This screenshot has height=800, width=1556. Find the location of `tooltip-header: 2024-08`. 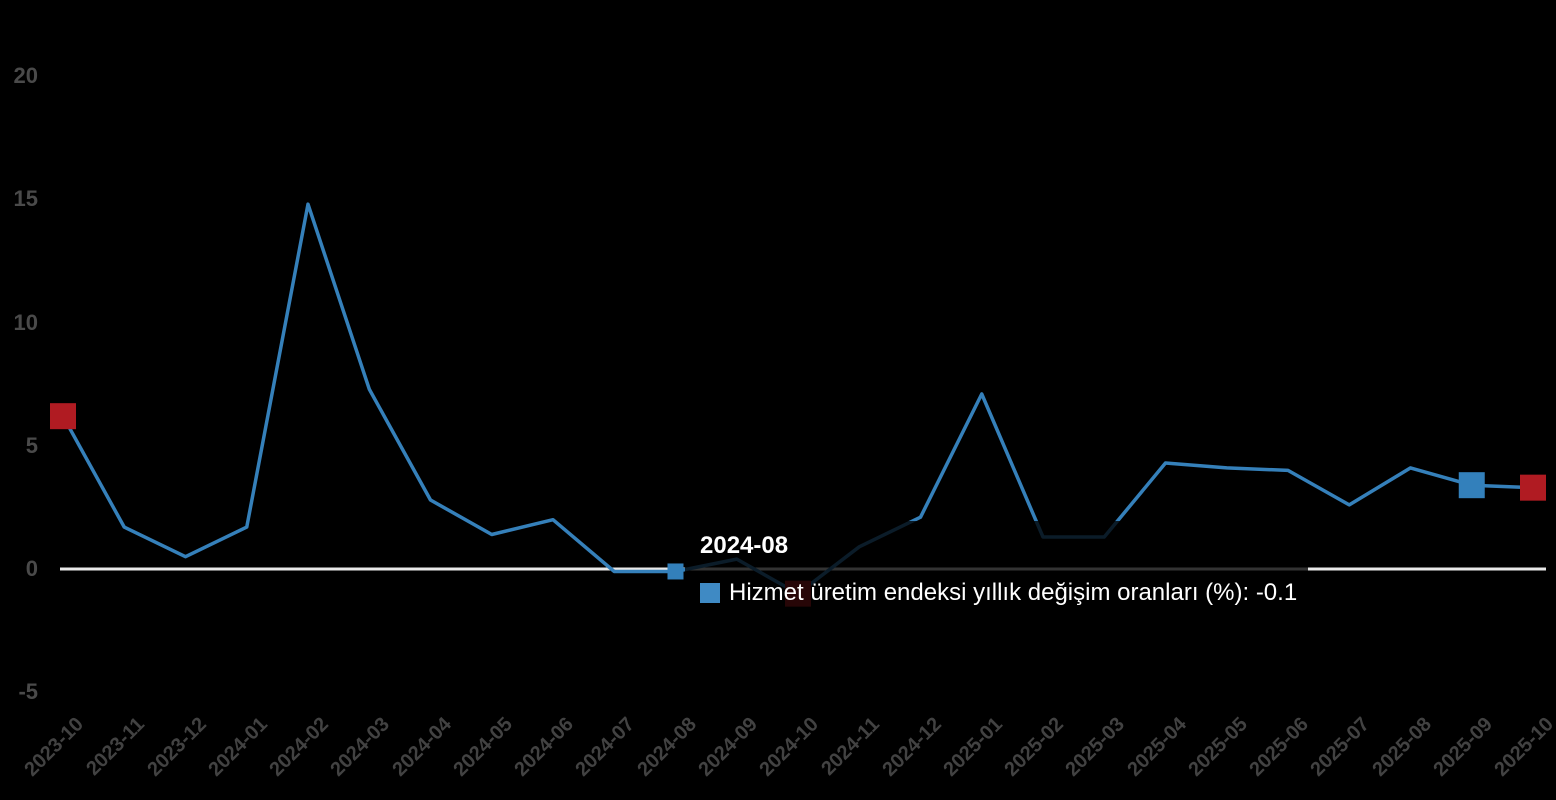

tooltip-header: 2024-08 is located at coordinates (744, 545).